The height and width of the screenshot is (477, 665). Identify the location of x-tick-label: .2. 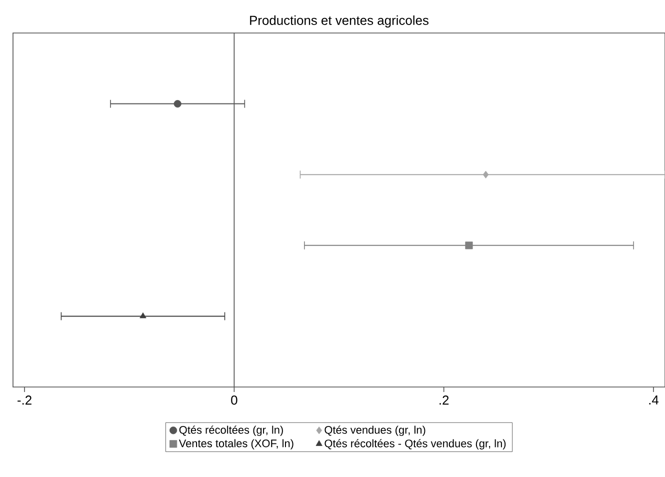
(444, 400).